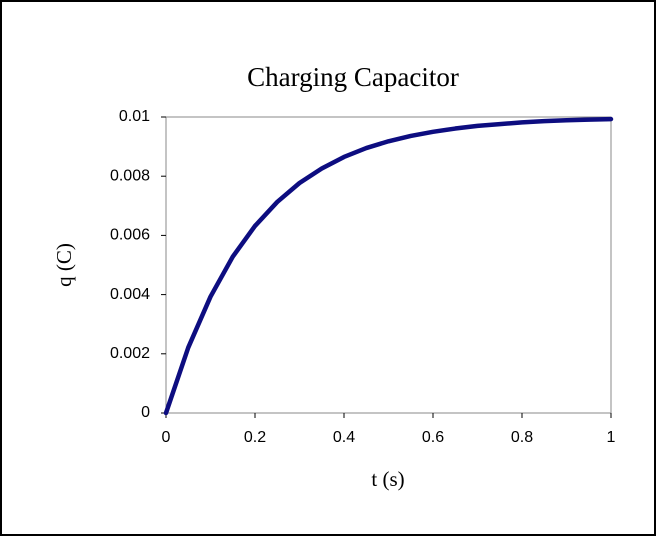  What do you see at coordinates (145, 412) in the screenshot?
I see `y-tick-label: 0` at bounding box center [145, 412].